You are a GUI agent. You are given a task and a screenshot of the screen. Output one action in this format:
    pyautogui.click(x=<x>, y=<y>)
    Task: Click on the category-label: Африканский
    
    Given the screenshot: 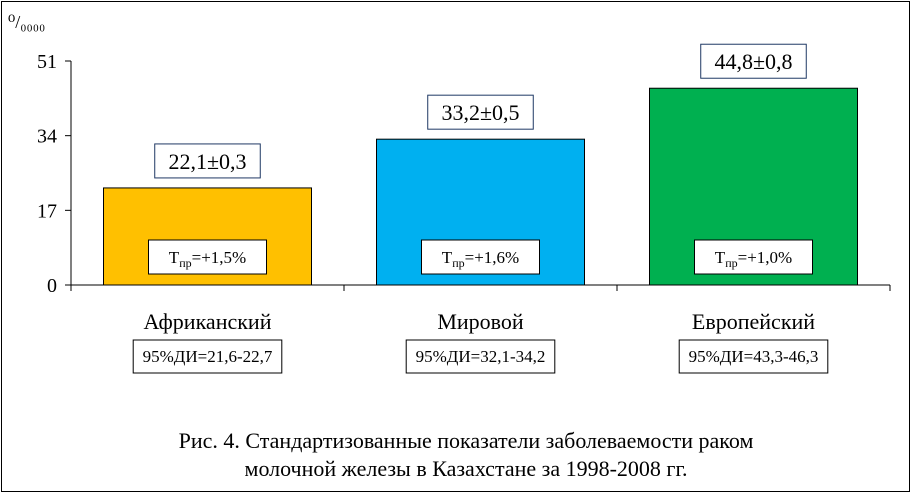 What is the action you would take?
    pyautogui.click(x=208, y=321)
    